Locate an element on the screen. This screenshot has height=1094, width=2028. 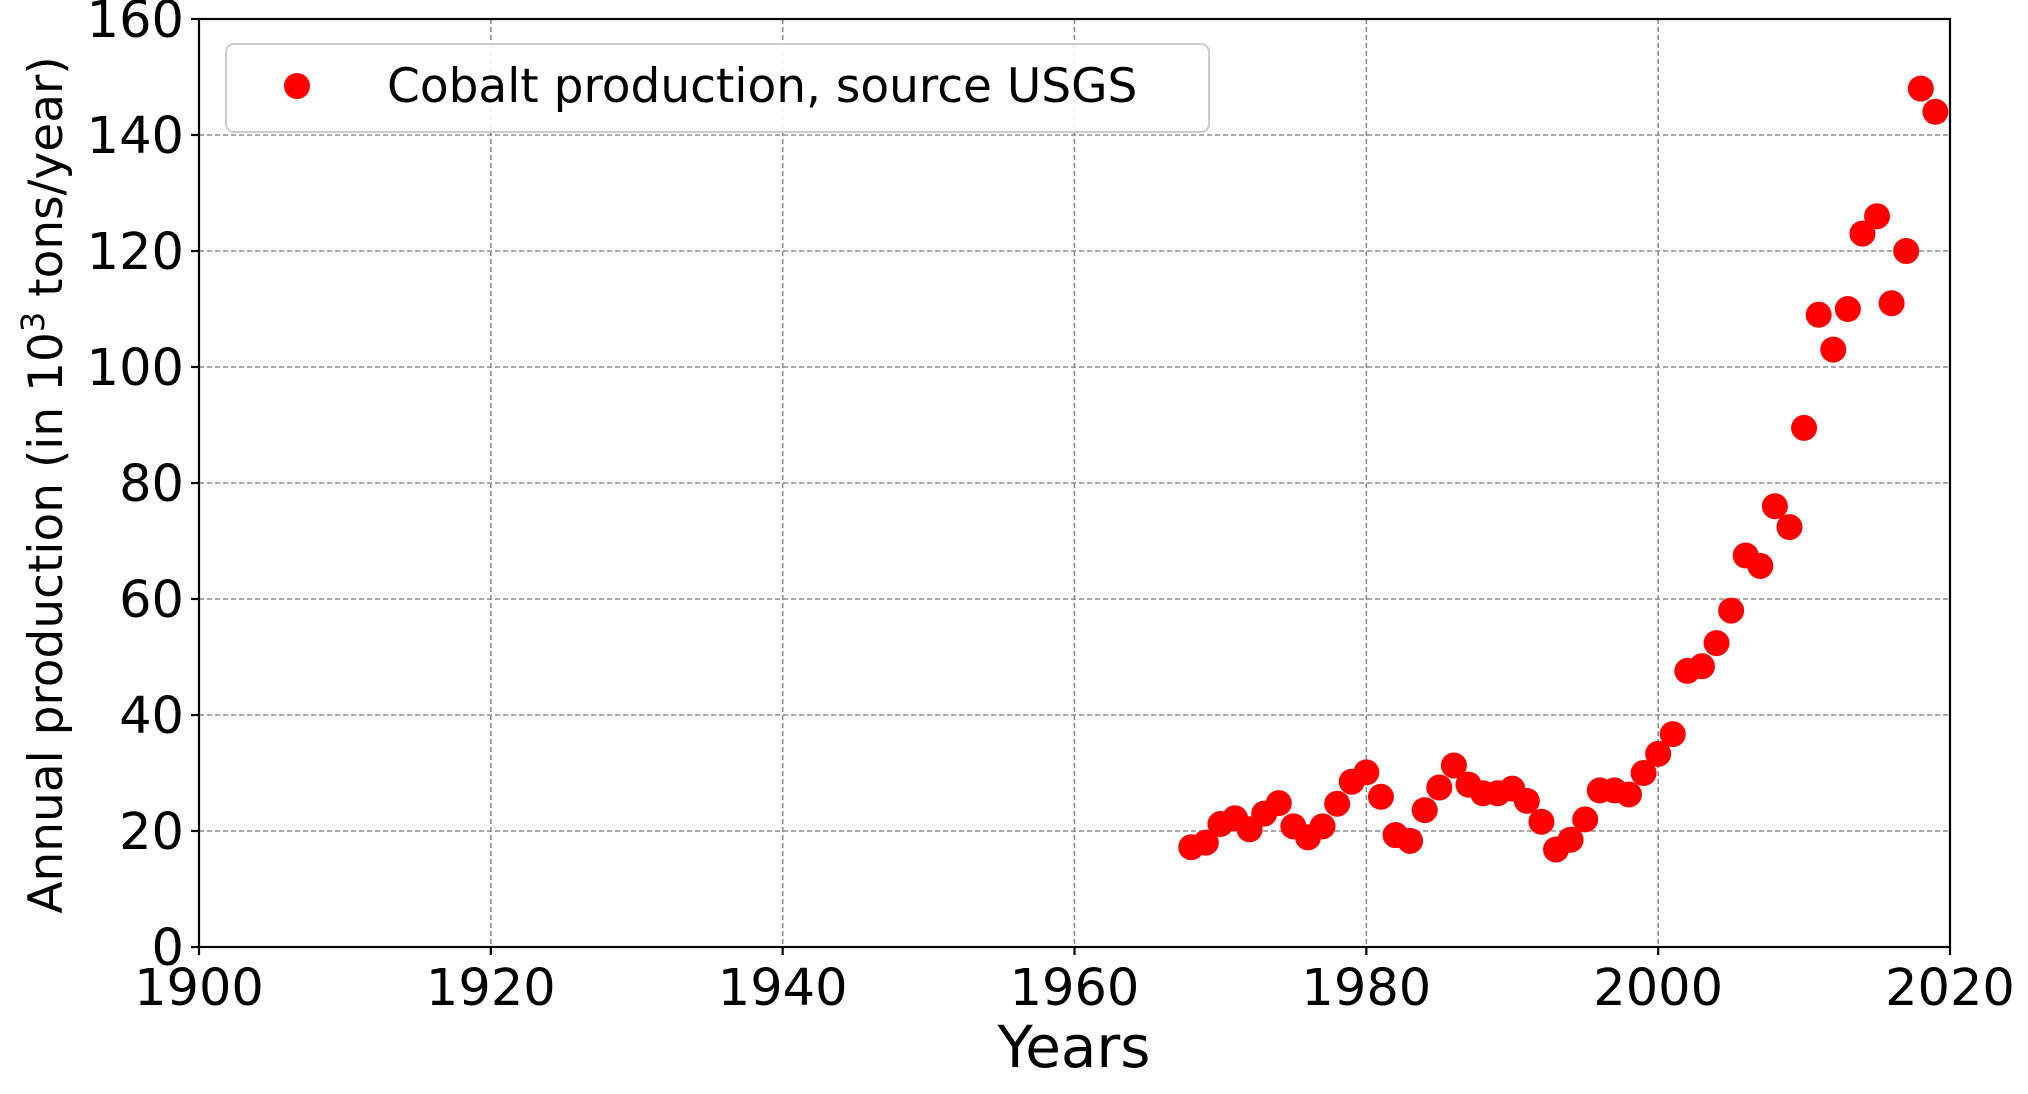
legend: Cobalt production, source USGS is located at coordinates (717, 88).